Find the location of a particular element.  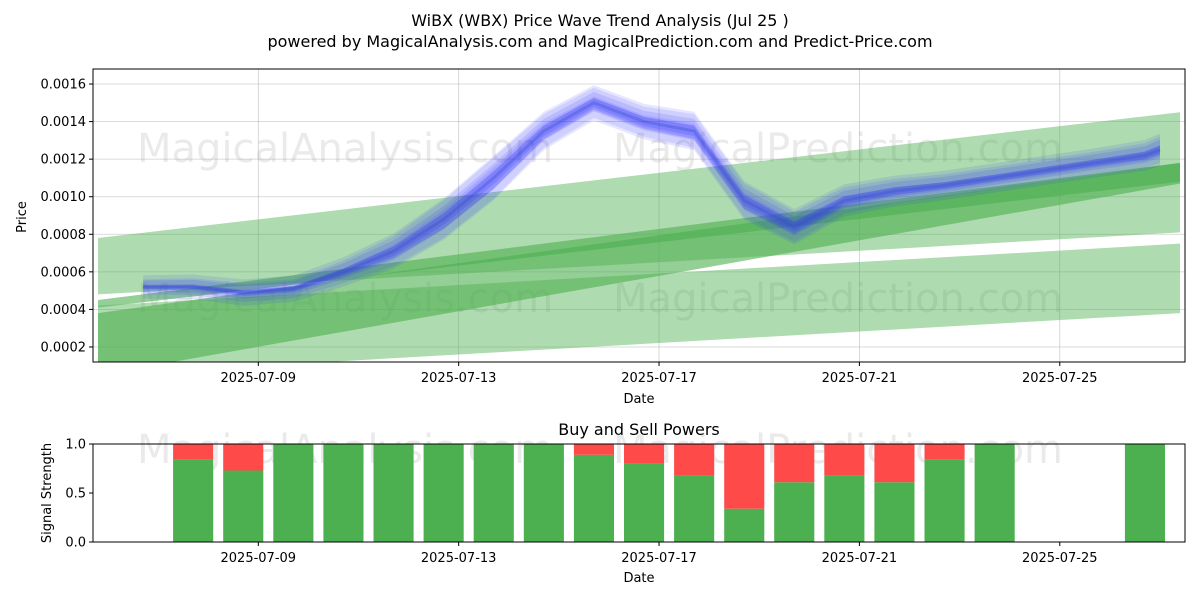

price-x-label: Date is located at coordinates (638, 399).